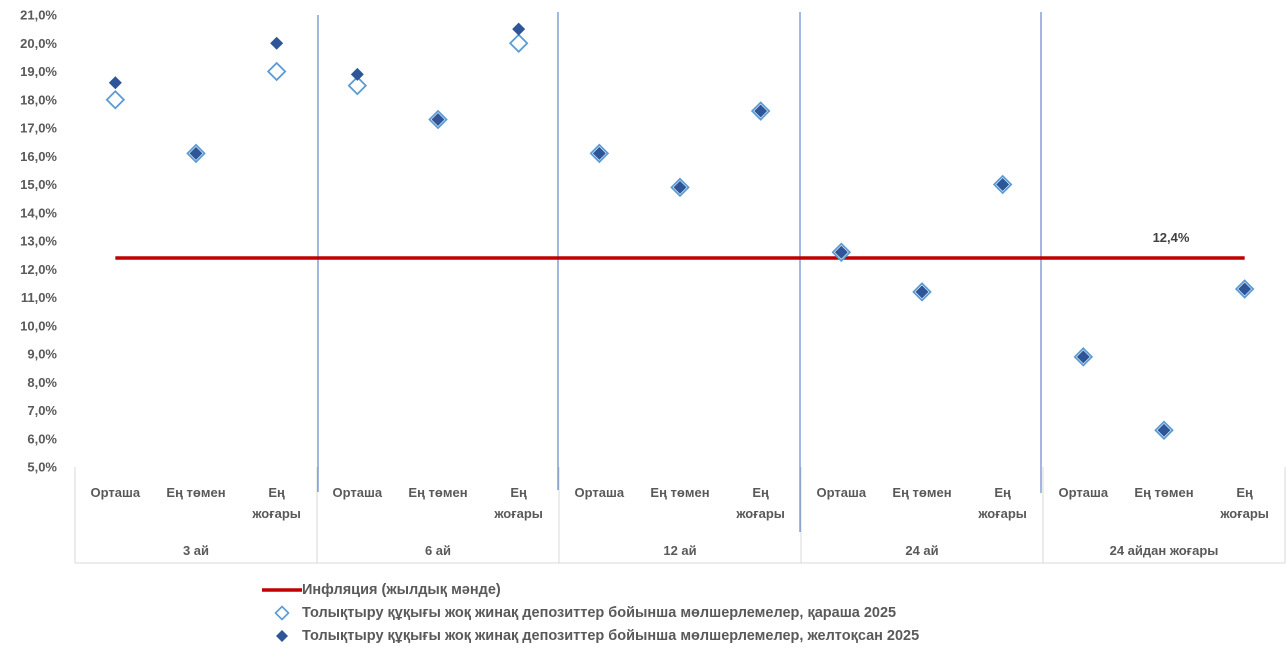 This screenshot has width=1287, height=657. What do you see at coordinates (38, 128) in the screenshot?
I see `y-tick-label: 17,0%` at bounding box center [38, 128].